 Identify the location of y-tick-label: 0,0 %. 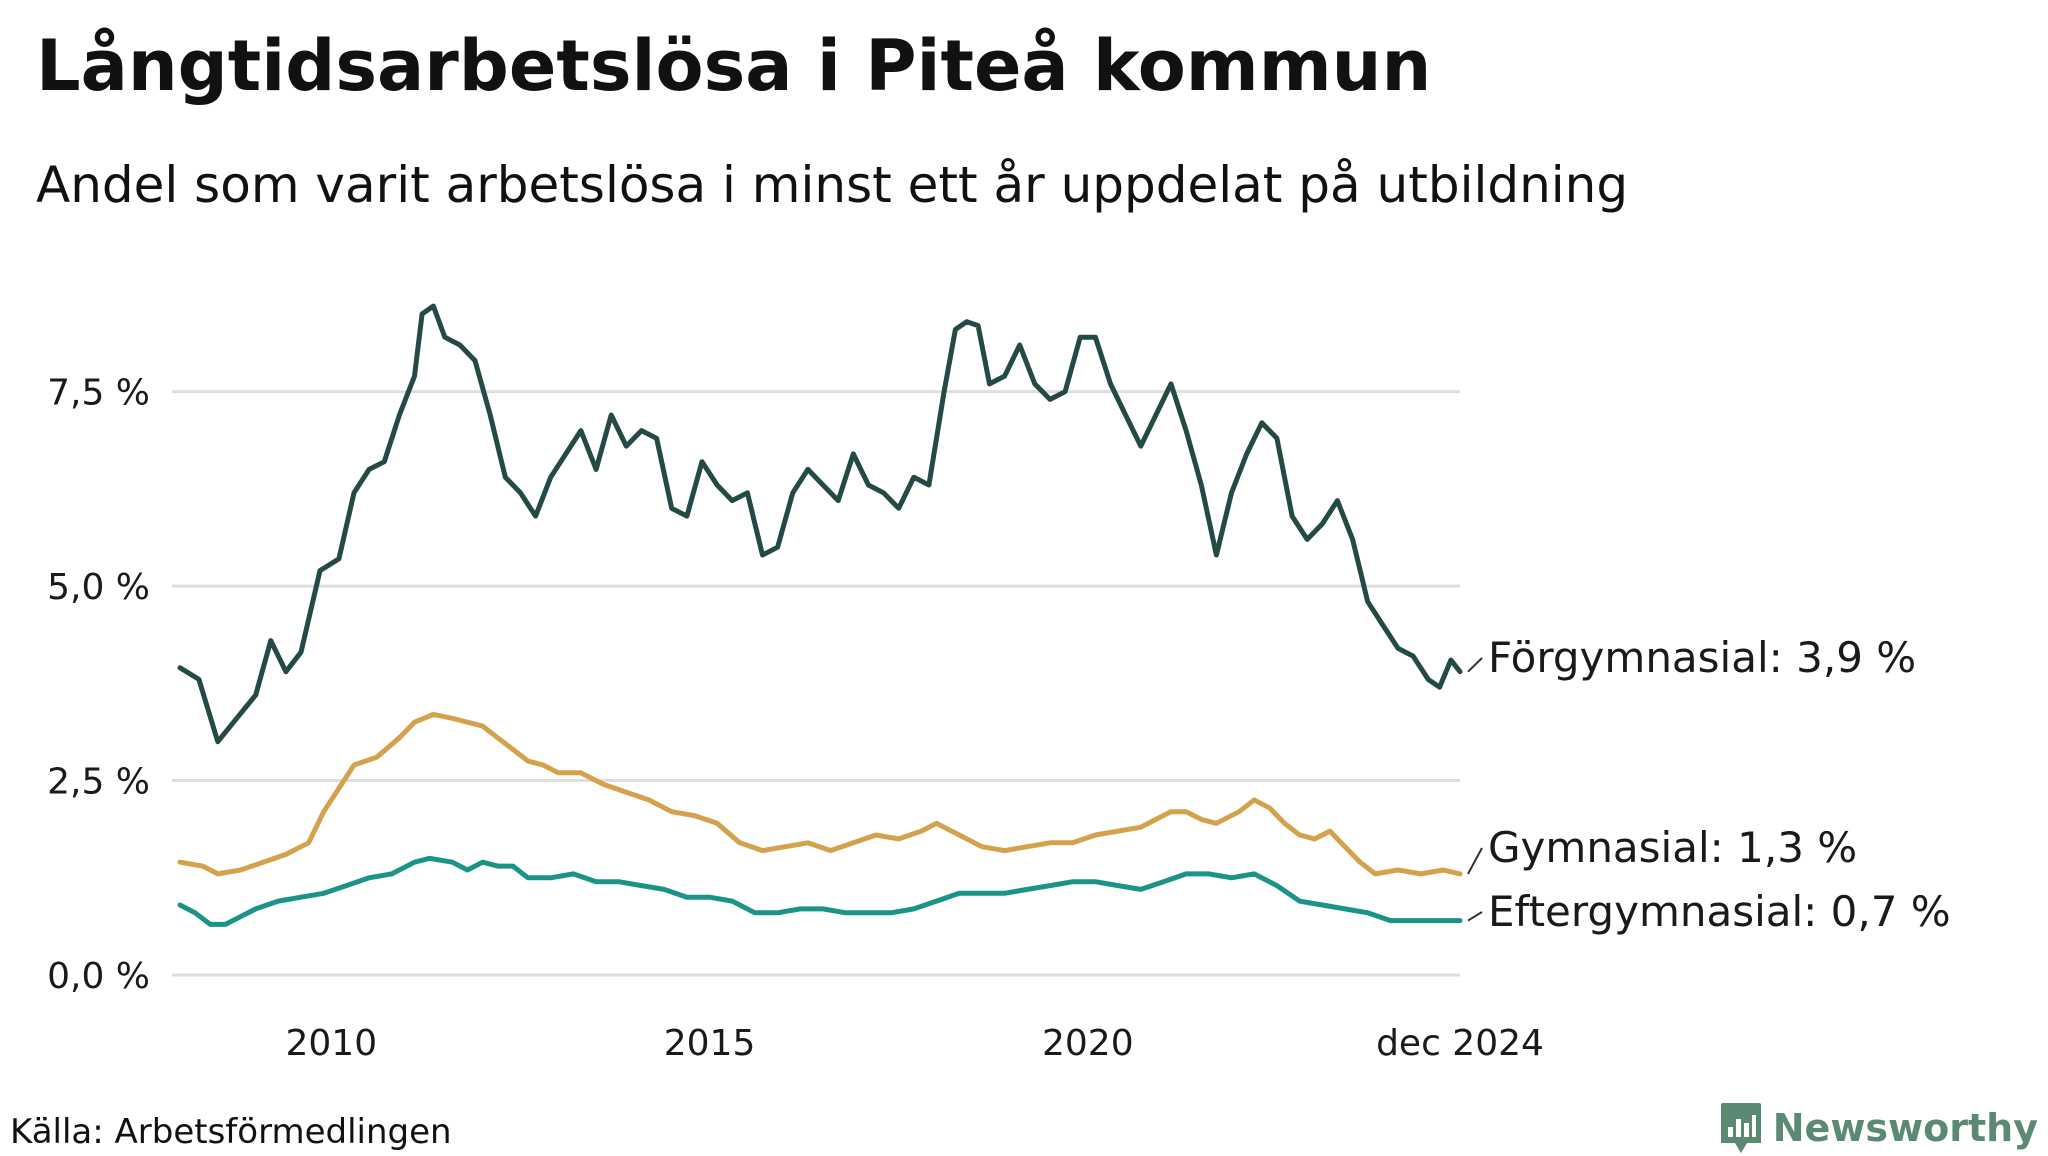
(98, 976).